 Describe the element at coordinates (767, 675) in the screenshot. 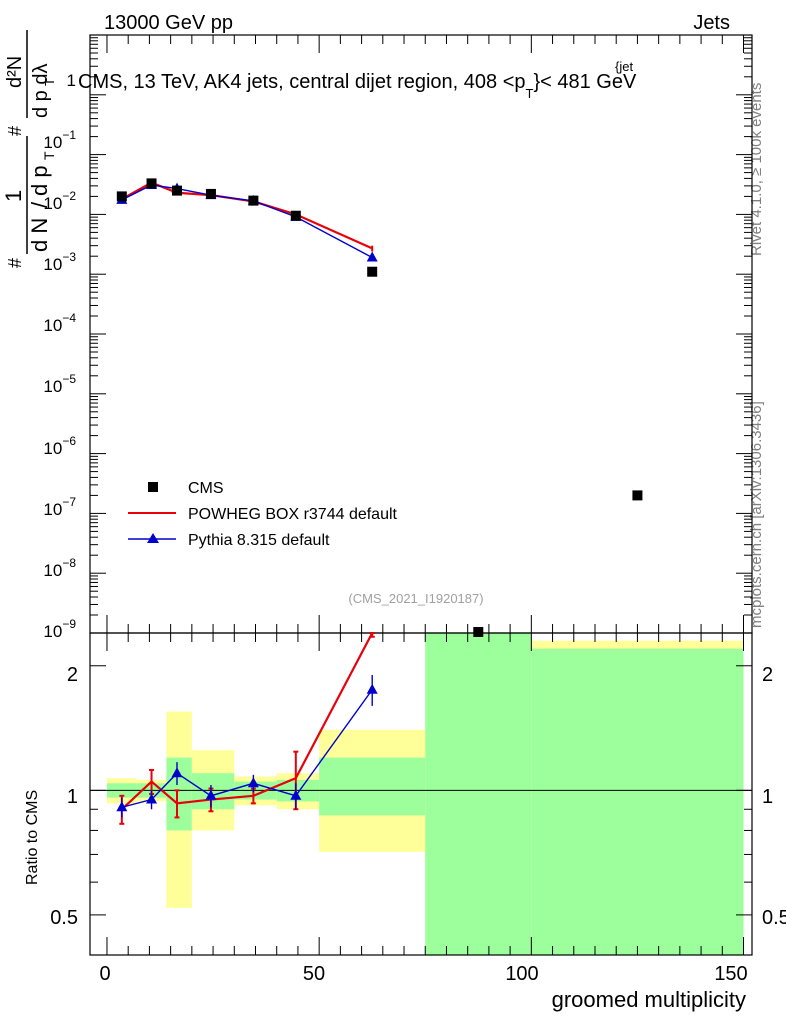

I see `ratio-tick-label-2-right: 2` at that location.